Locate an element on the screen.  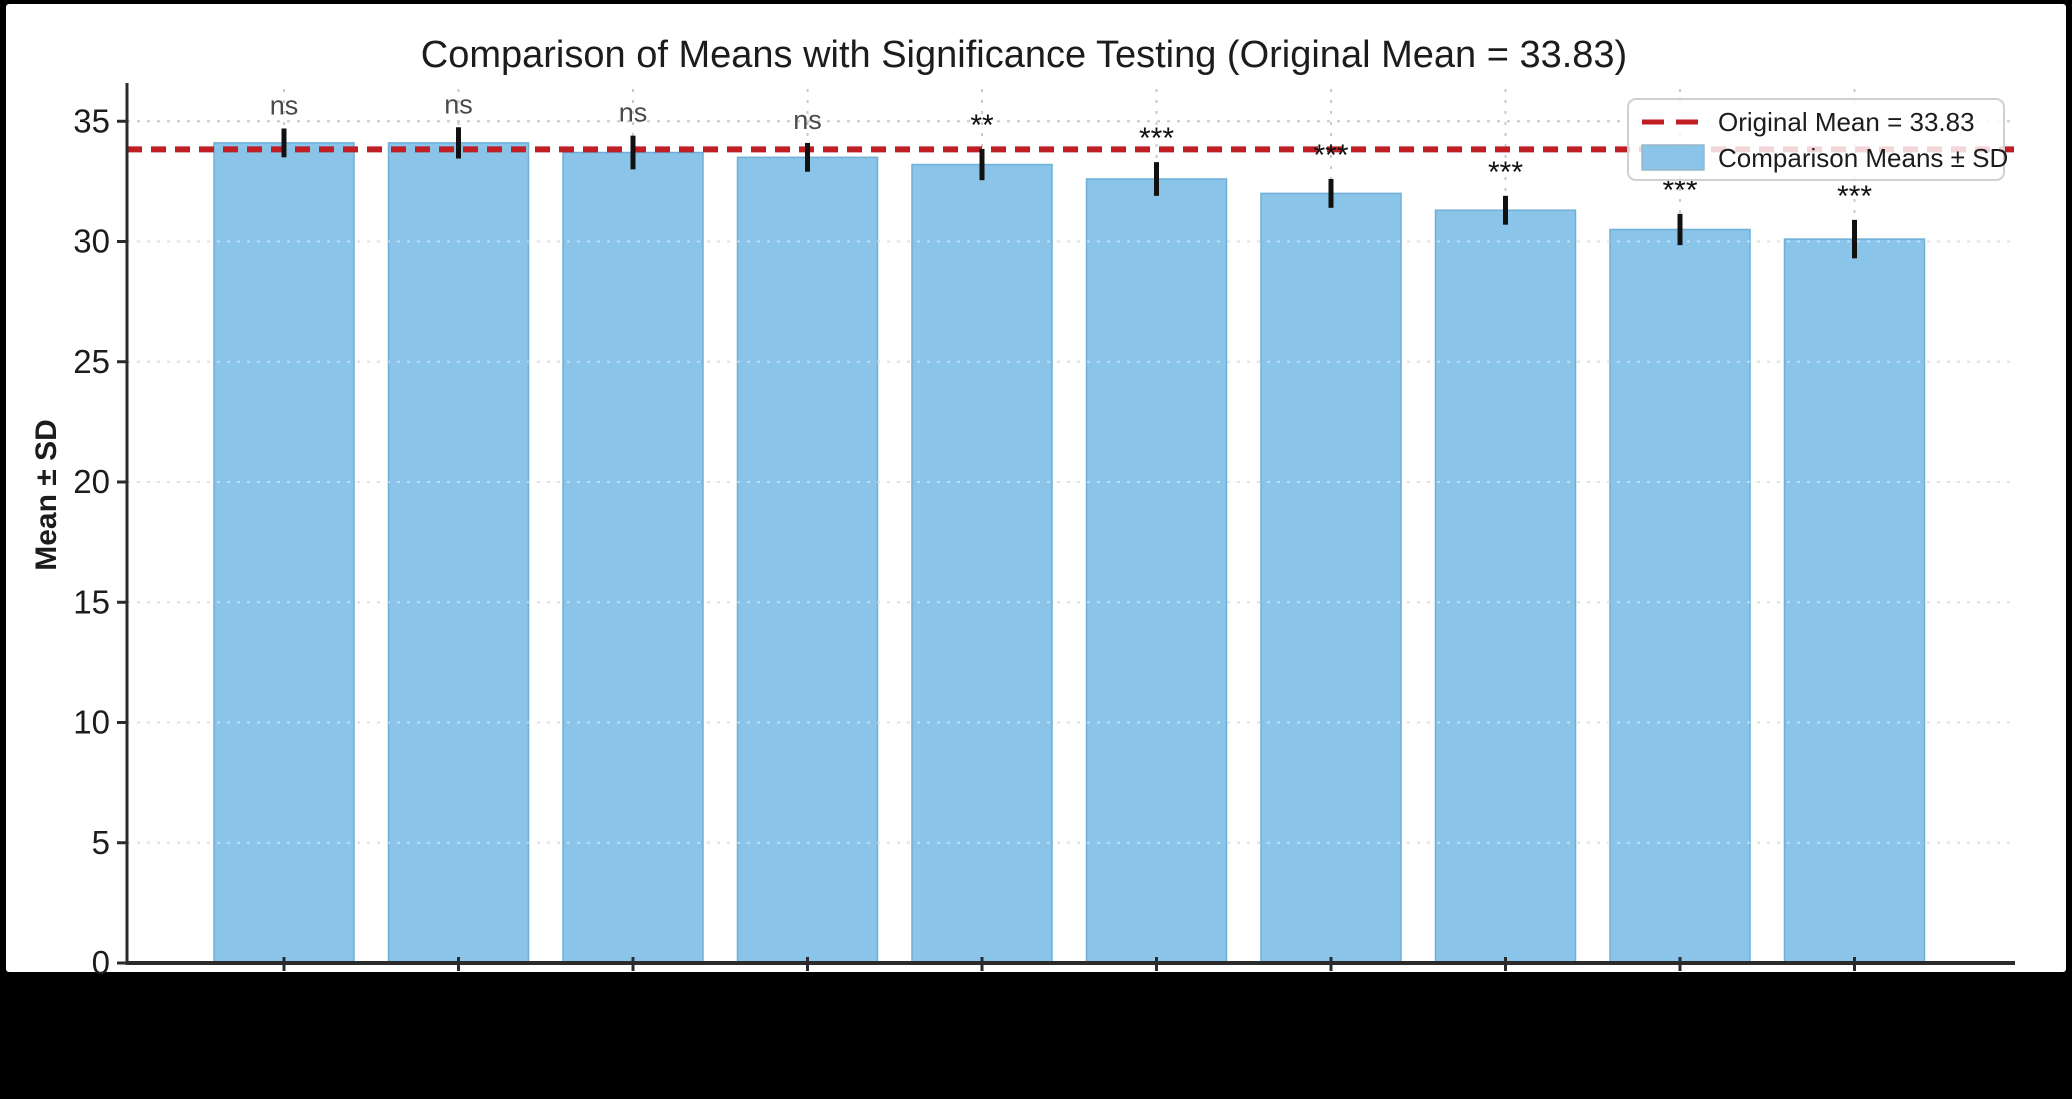
y-tick-label: 0 is located at coordinates (101, 962).